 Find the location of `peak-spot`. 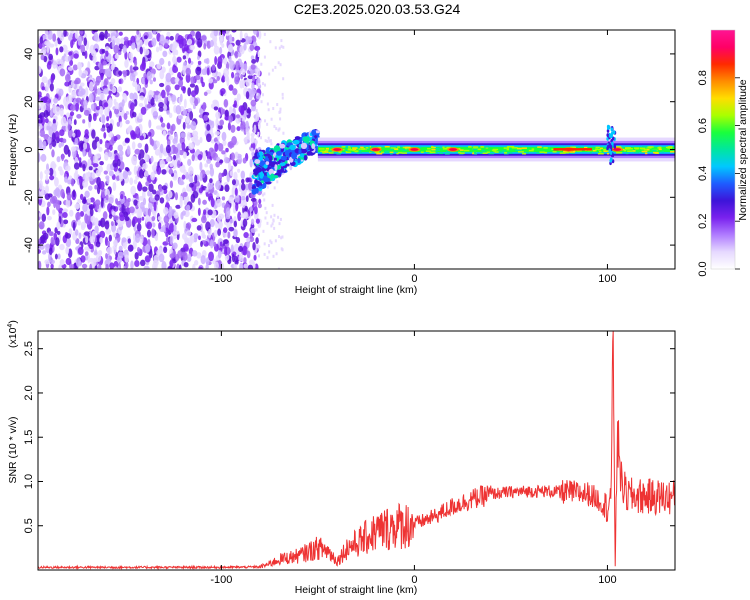

peak-spot is located at coordinates (453, 149).